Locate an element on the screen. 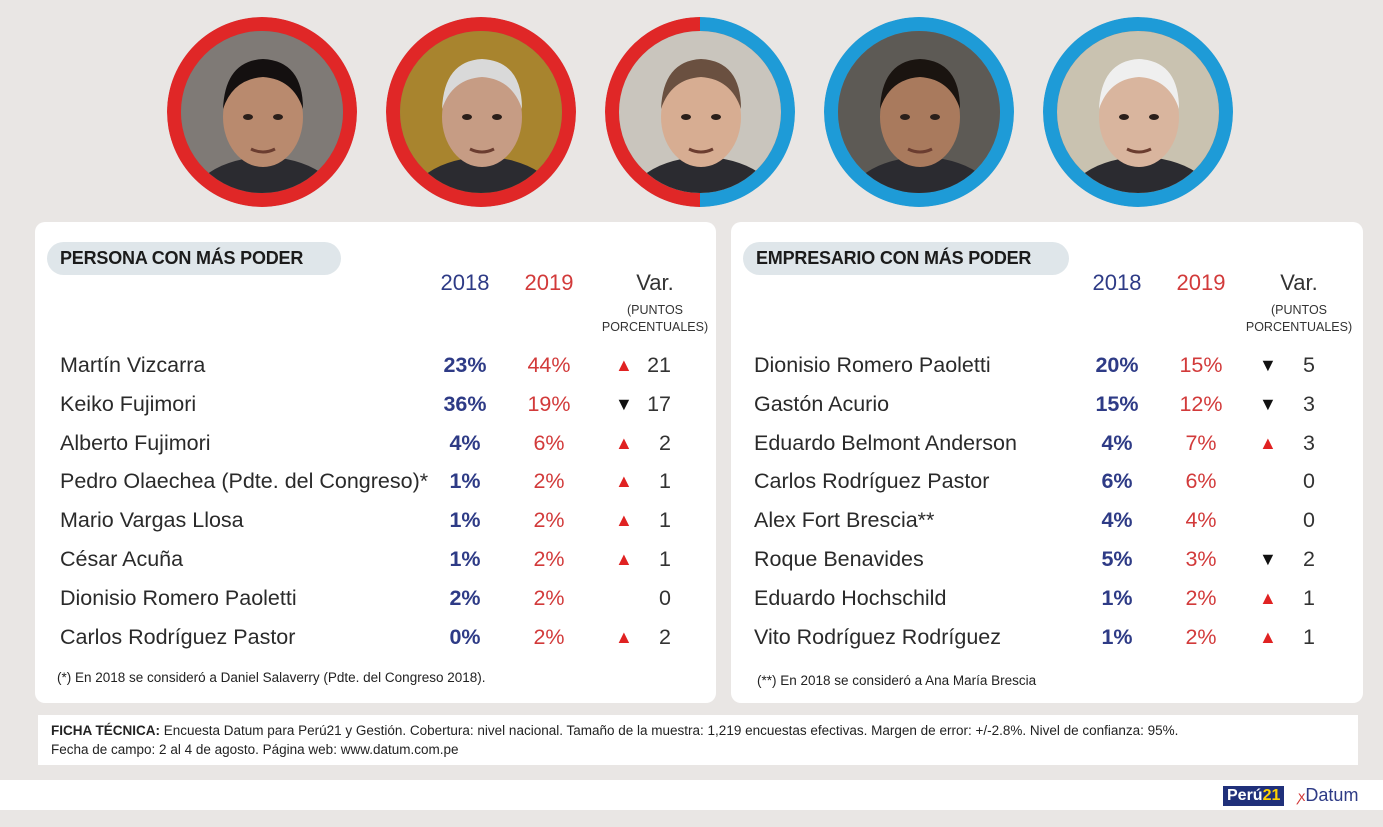 This screenshot has width=1383, height=827. row-variation: 3 is located at coordinates (1309, 403).